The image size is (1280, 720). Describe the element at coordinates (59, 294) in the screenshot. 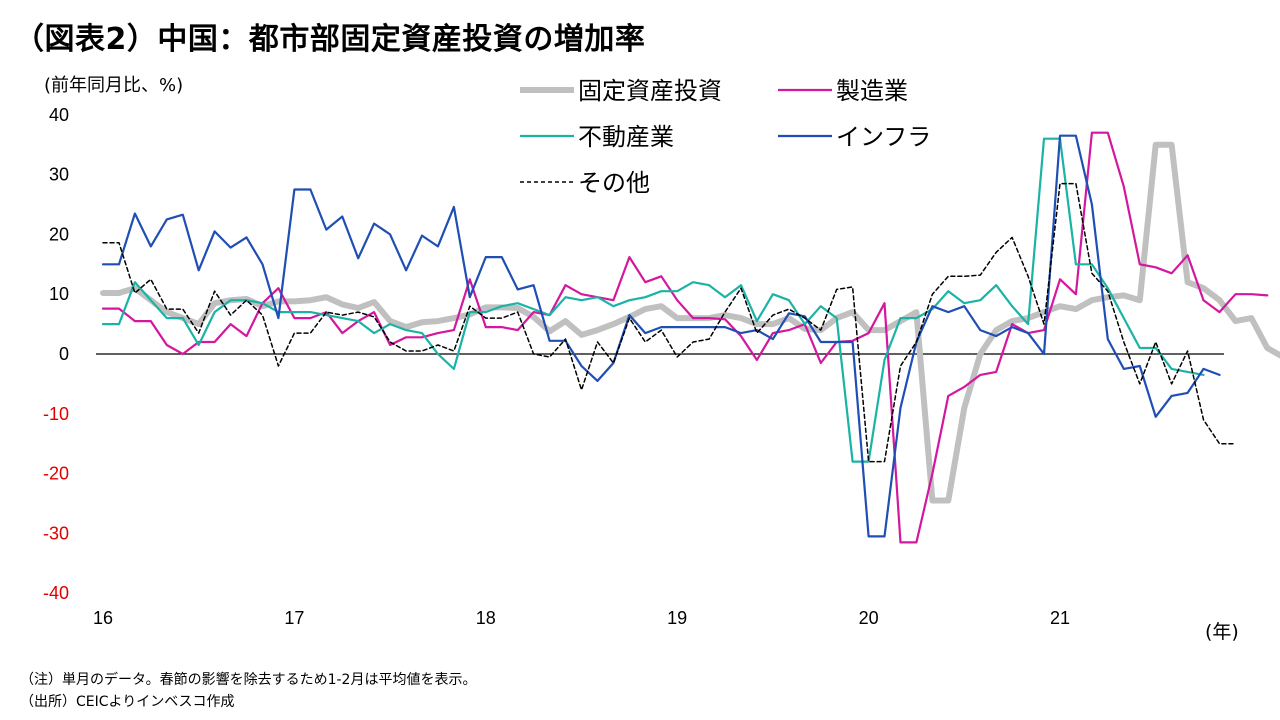

I see `y-tick-label: 10` at that location.